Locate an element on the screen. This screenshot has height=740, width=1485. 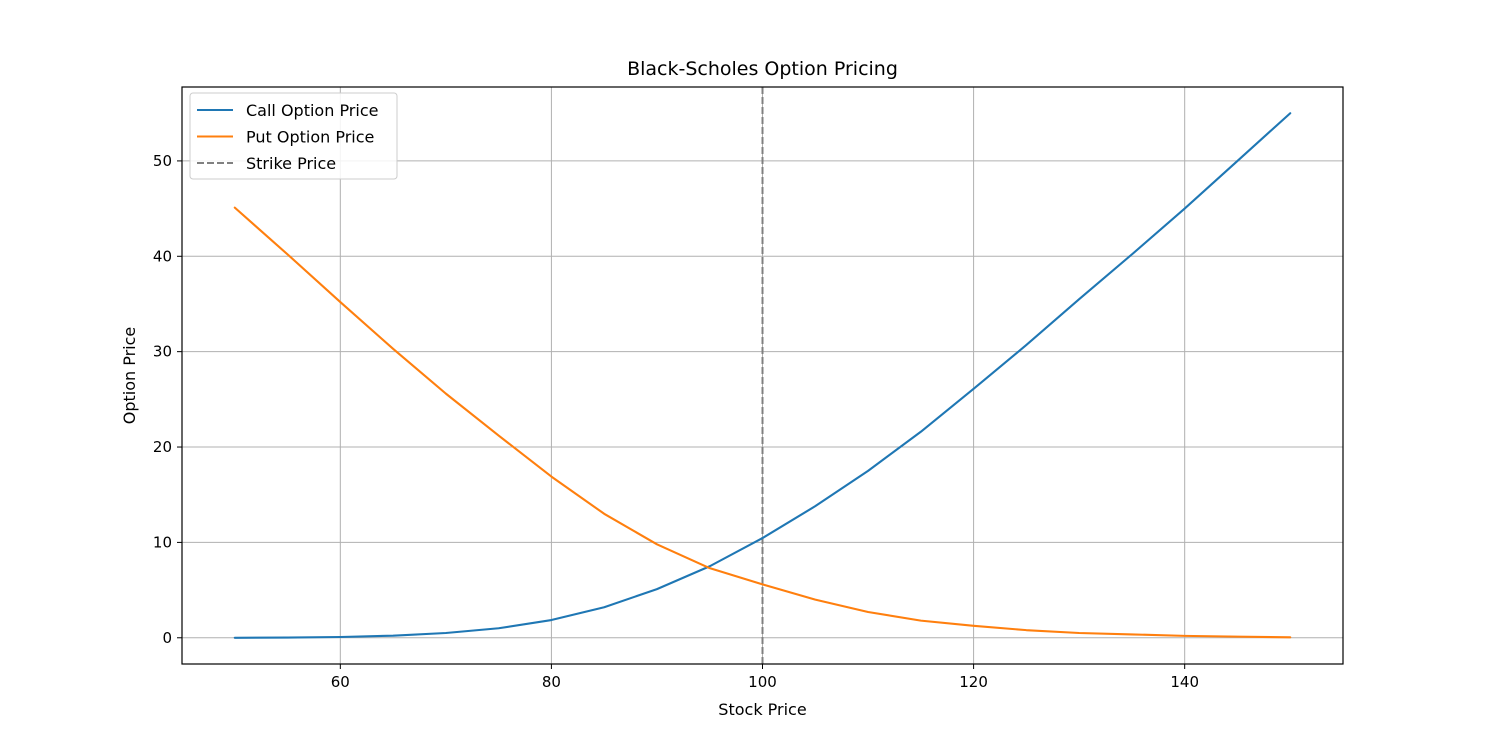
chart-title: Black-Scholes Option Pricing is located at coordinates (762, 69).